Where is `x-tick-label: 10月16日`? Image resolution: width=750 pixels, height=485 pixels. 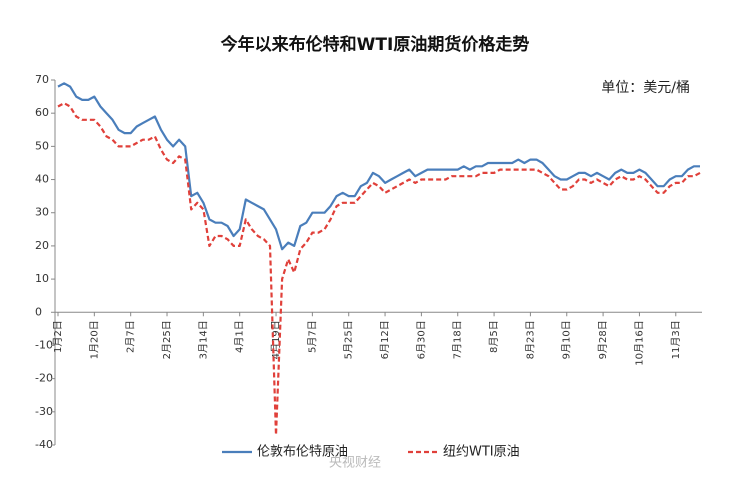 x-tick-label: 10月16日 is located at coordinates (639, 342).